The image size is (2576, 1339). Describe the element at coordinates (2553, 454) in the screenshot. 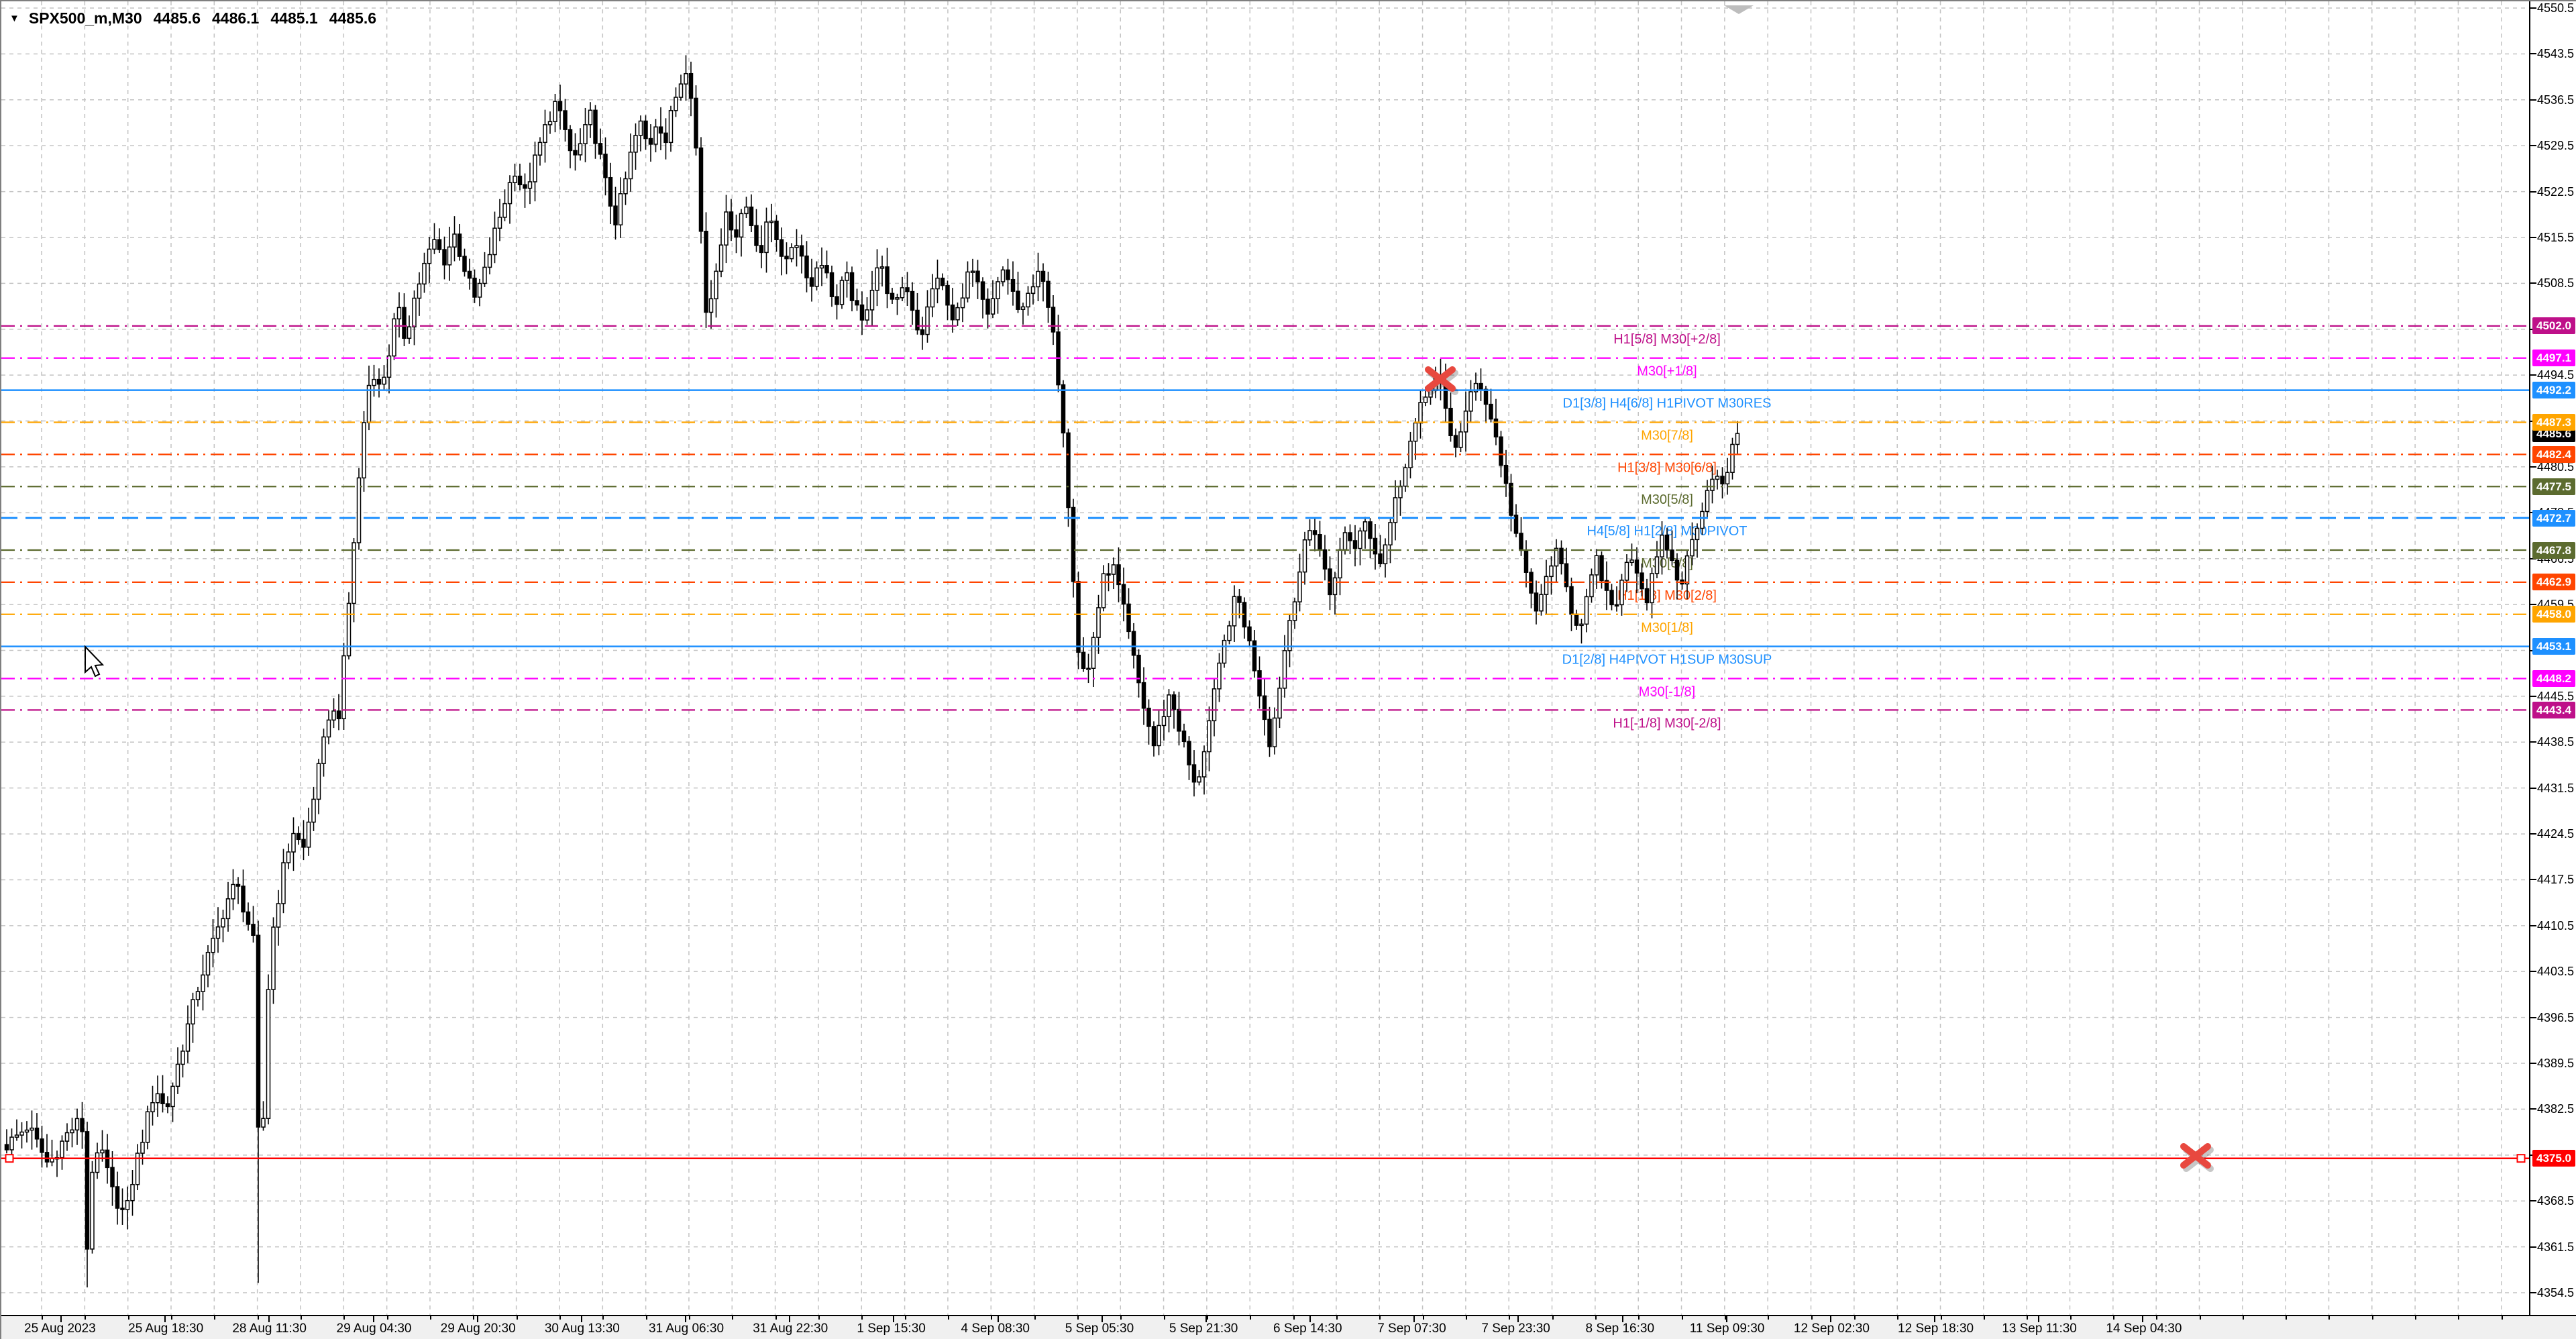

I see `level-price-badge: 4482.4` at that location.